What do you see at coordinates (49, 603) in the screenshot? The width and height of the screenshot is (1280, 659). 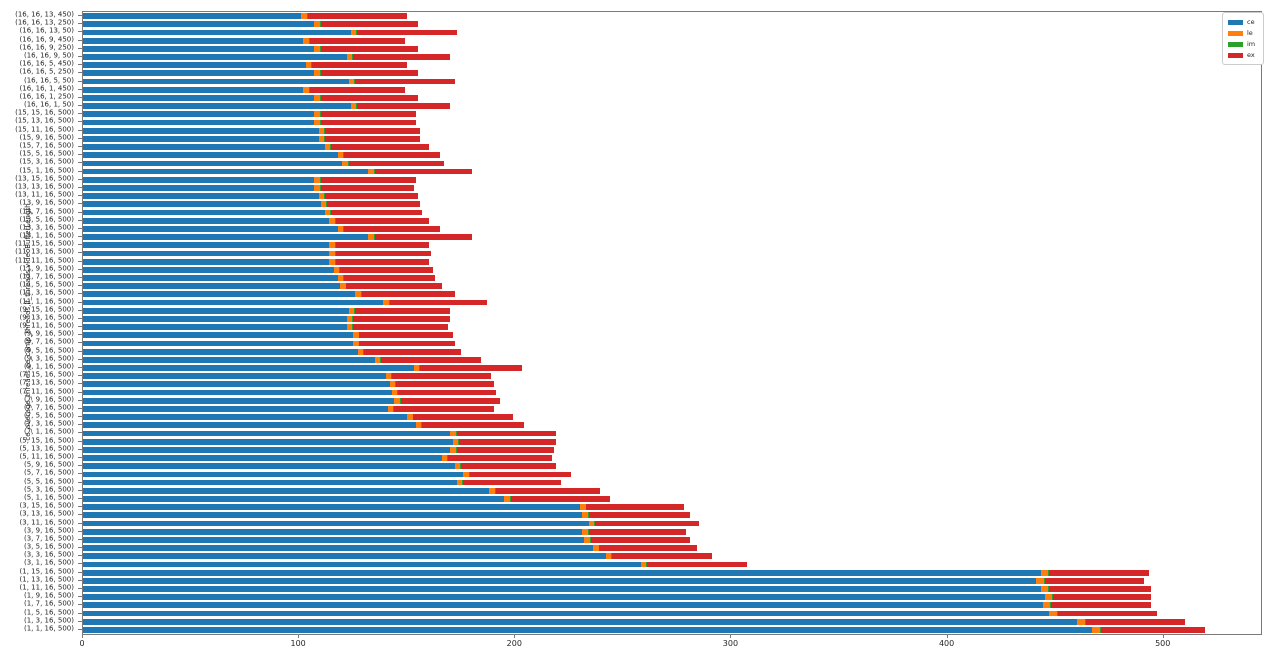 I see `y-tick-label: (1, 7, 16, 500)` at bounding box center [49, 603].